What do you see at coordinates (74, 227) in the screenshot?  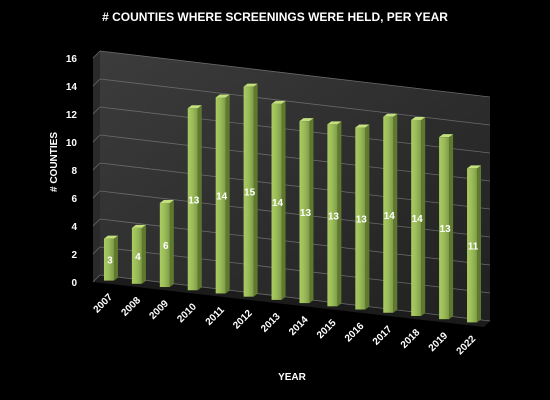 I see `y-tick-label: 4` at bounding box center [74, 227].